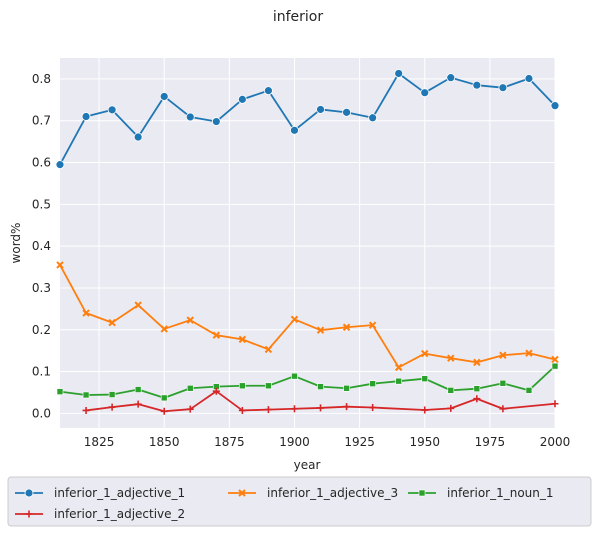 The image size is (601, 537). Describe the element at coordinates (41, 79) in the screenshot. I see `y-tick-label: 0.8` at that location.